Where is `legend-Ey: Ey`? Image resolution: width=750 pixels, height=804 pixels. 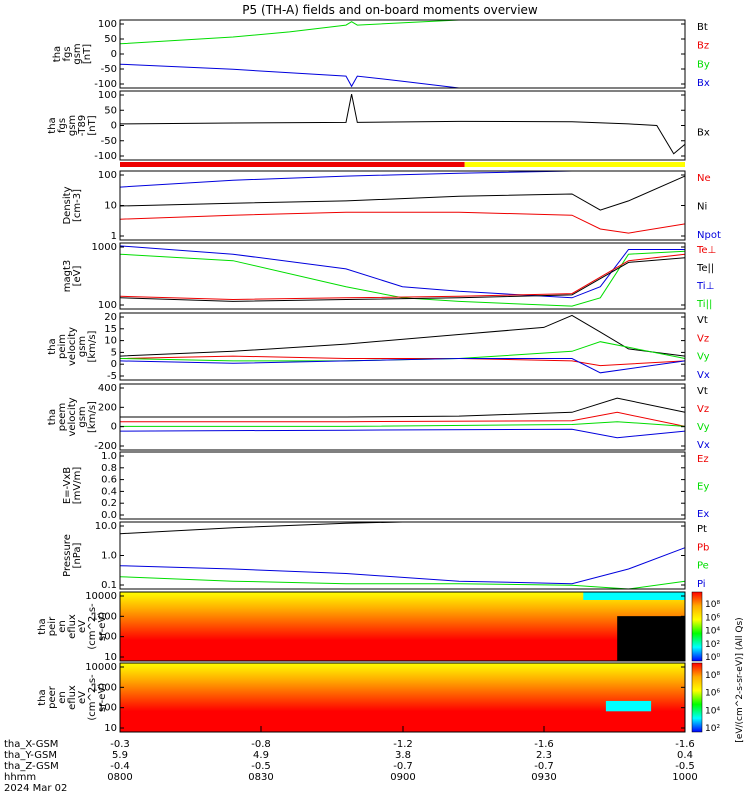 legend-Ey: Ey is located at coordinates (703, 487).